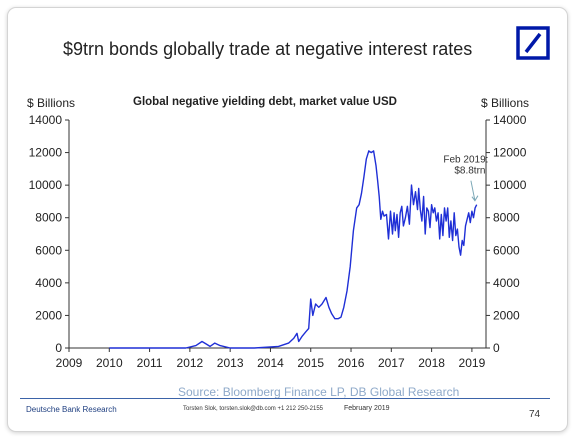  Describe the element at coordinates (351, 363) in the screenshot. I see `x-tick-label: 2016` at that location.